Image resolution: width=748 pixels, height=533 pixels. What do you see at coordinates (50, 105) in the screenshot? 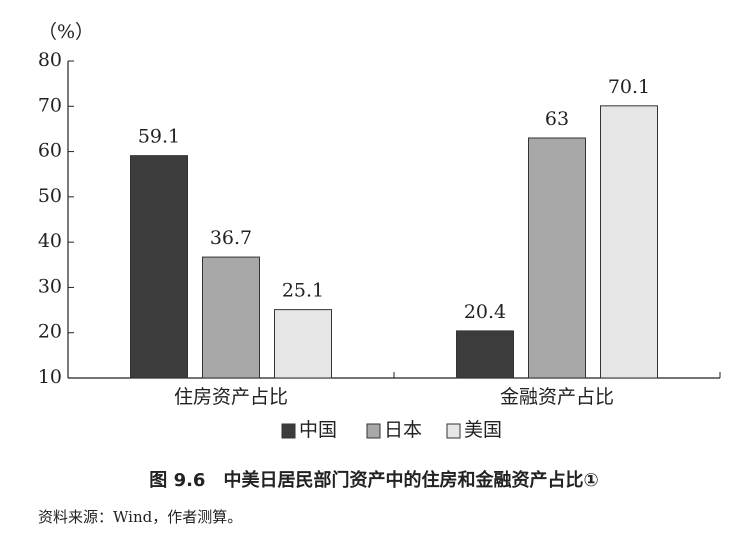
I see `y-tick-label: 70` at bounding box center [50, 105].